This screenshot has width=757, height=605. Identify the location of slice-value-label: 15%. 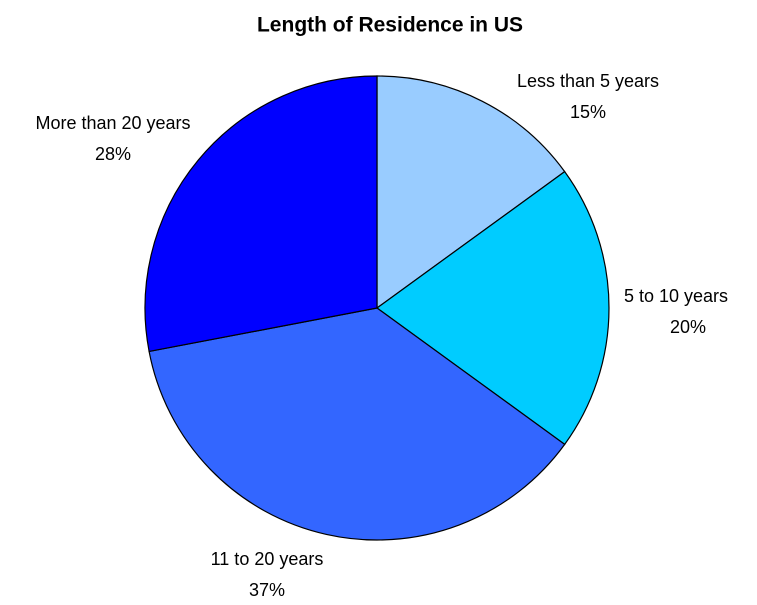
(588, 112).